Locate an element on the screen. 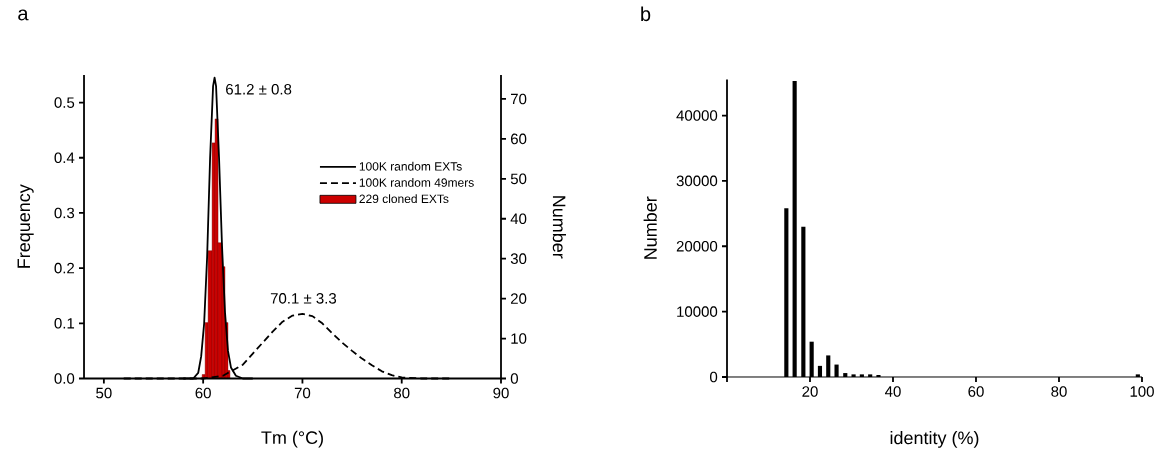  y-tick-label: 0.5 is located at coordinates (64, 102).